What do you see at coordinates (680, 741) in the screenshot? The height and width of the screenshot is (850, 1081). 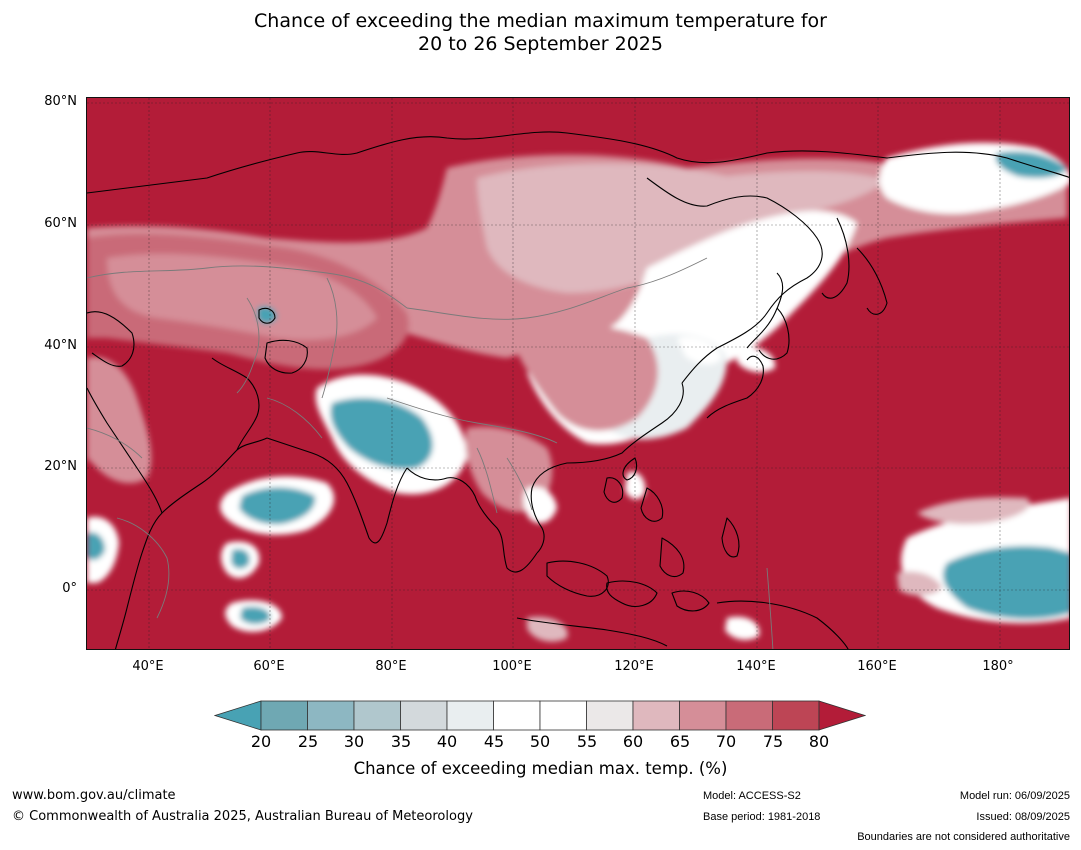 I see `colorbar-tick: 65` at bounding box center [680, 741].